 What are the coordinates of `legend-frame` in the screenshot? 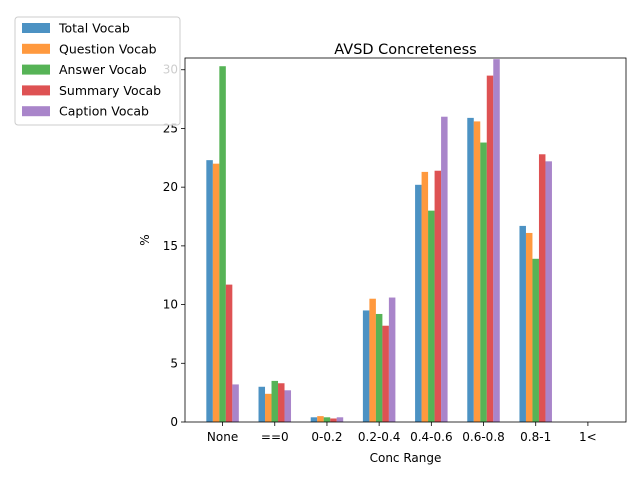 It's located at (97, 71).